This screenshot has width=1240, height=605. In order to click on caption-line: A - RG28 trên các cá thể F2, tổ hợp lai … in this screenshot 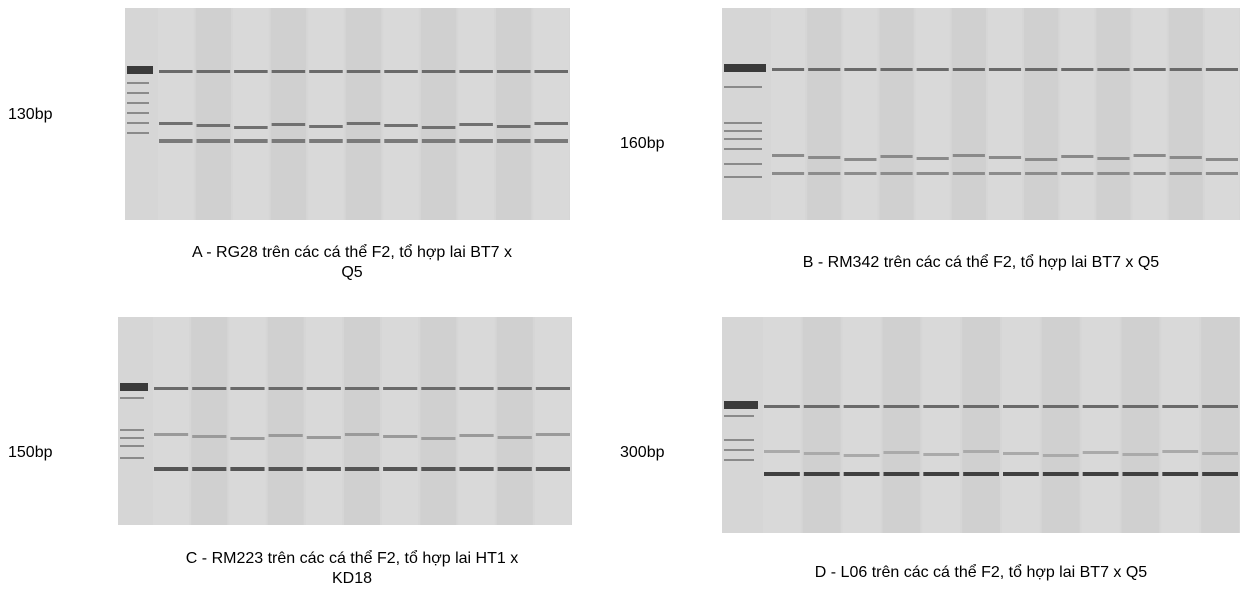, I will do `click(352, 252)`.